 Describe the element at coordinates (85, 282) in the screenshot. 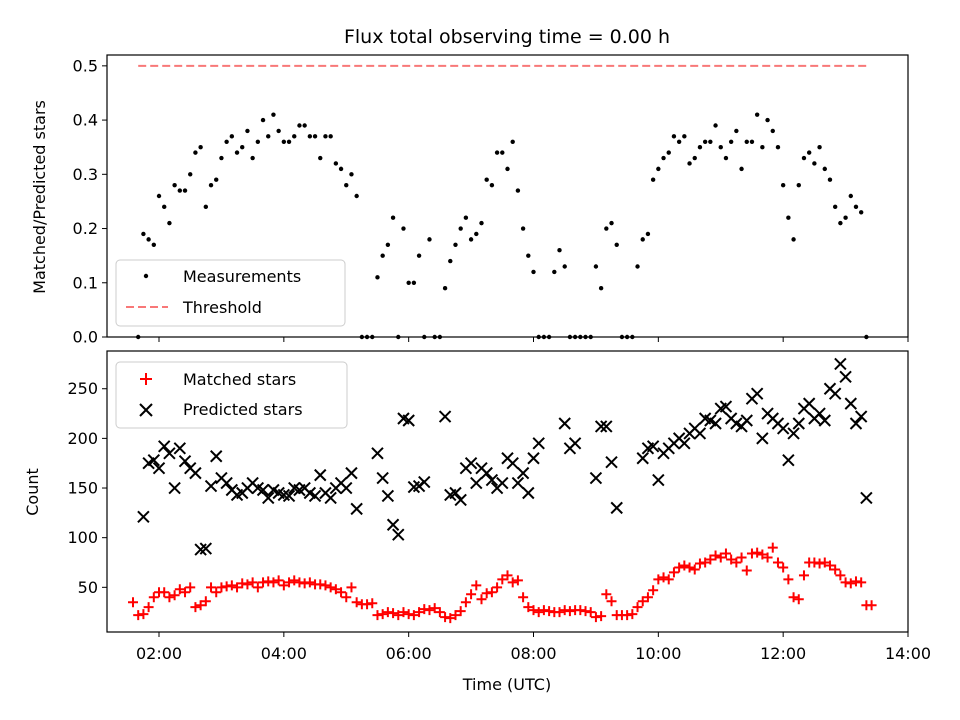

I see `top-y-tick-label: 0.1` at that location.